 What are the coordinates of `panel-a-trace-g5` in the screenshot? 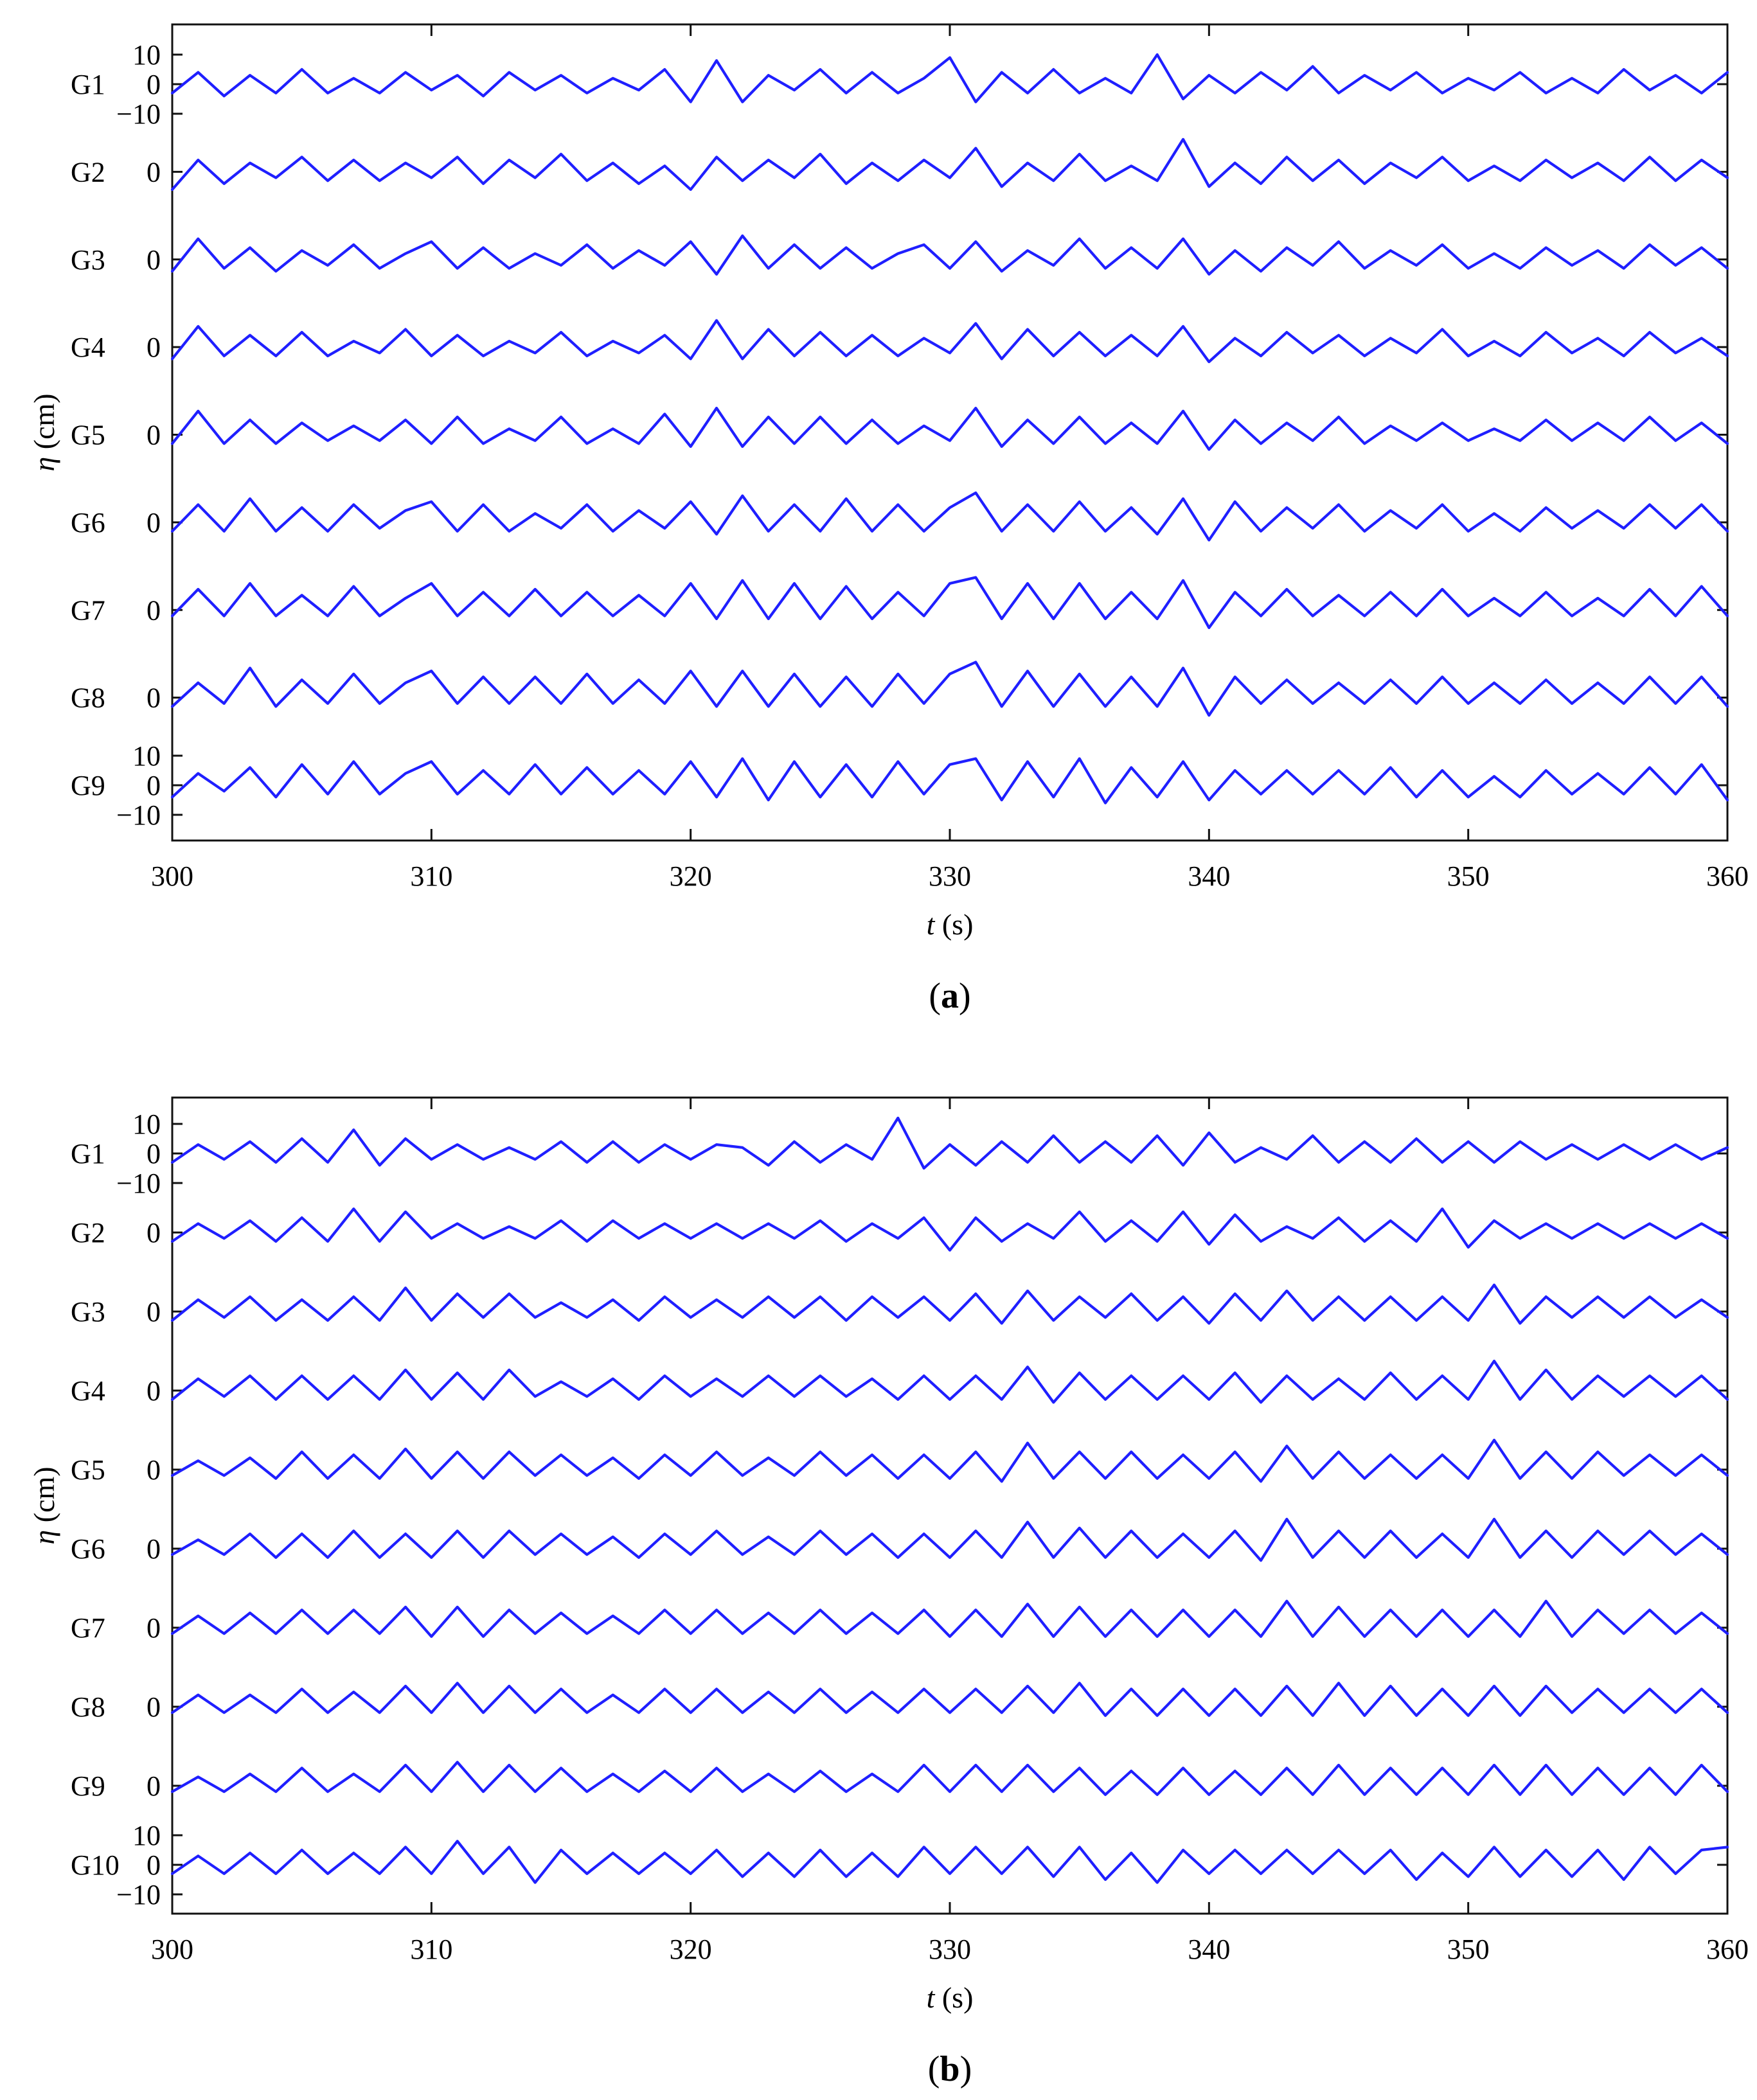 It's located at (949, 429).